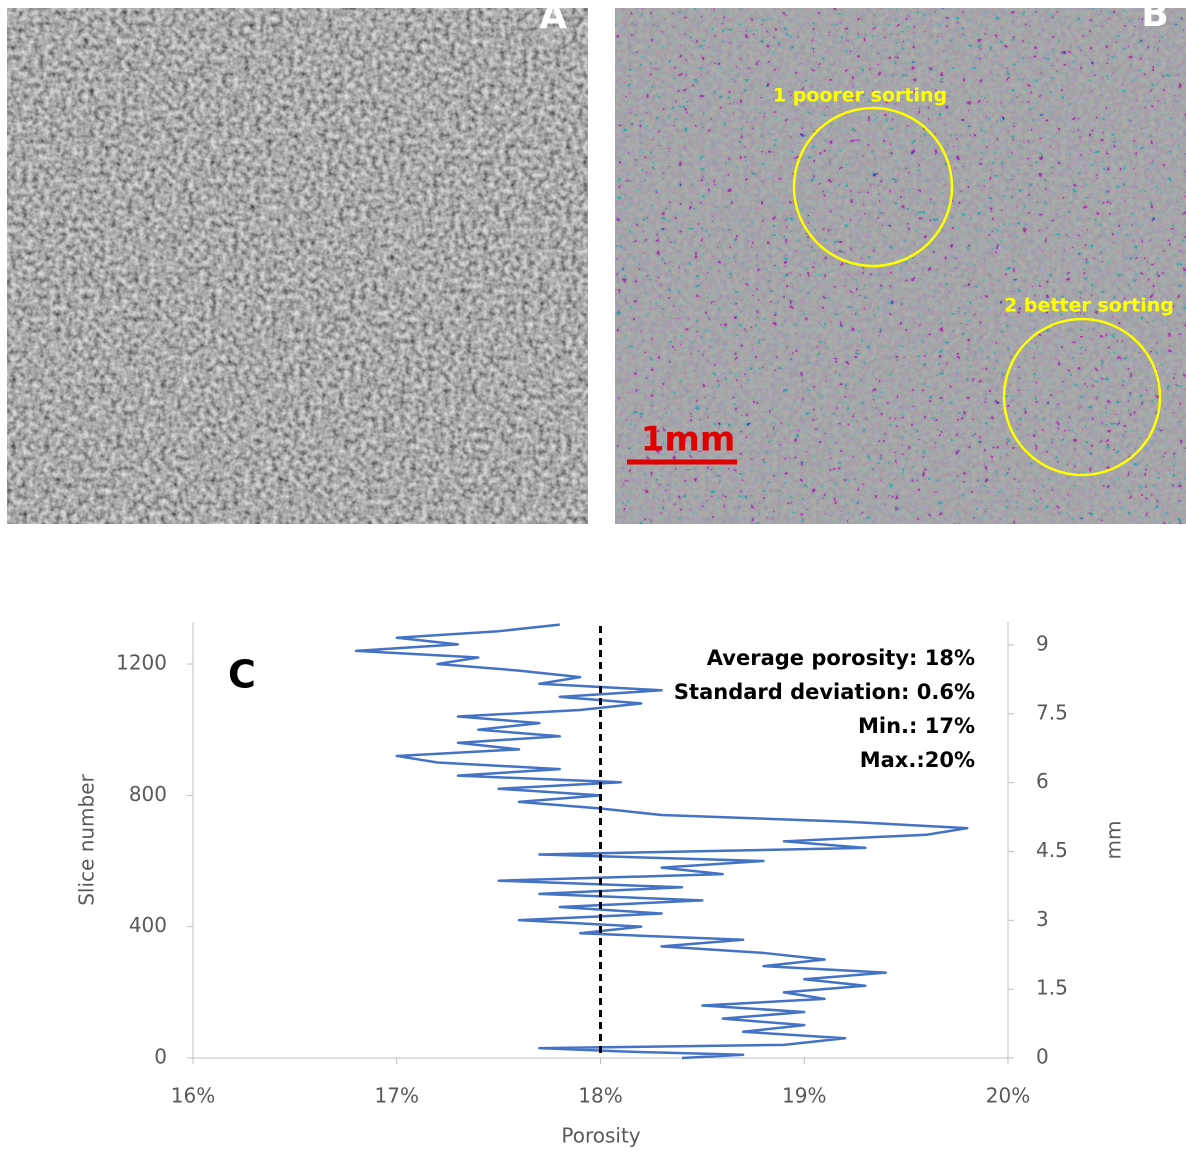  What do you see at coordinates (841, 658) in the screenshot?
I see `stat-annotation: Average porosity: 18%` at bounding box center [841, 658].